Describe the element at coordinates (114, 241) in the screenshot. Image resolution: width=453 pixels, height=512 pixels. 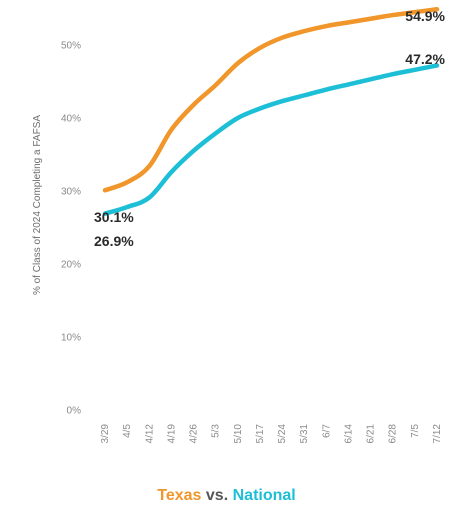
I see `data-label-national-start: 26.9%` at that location.